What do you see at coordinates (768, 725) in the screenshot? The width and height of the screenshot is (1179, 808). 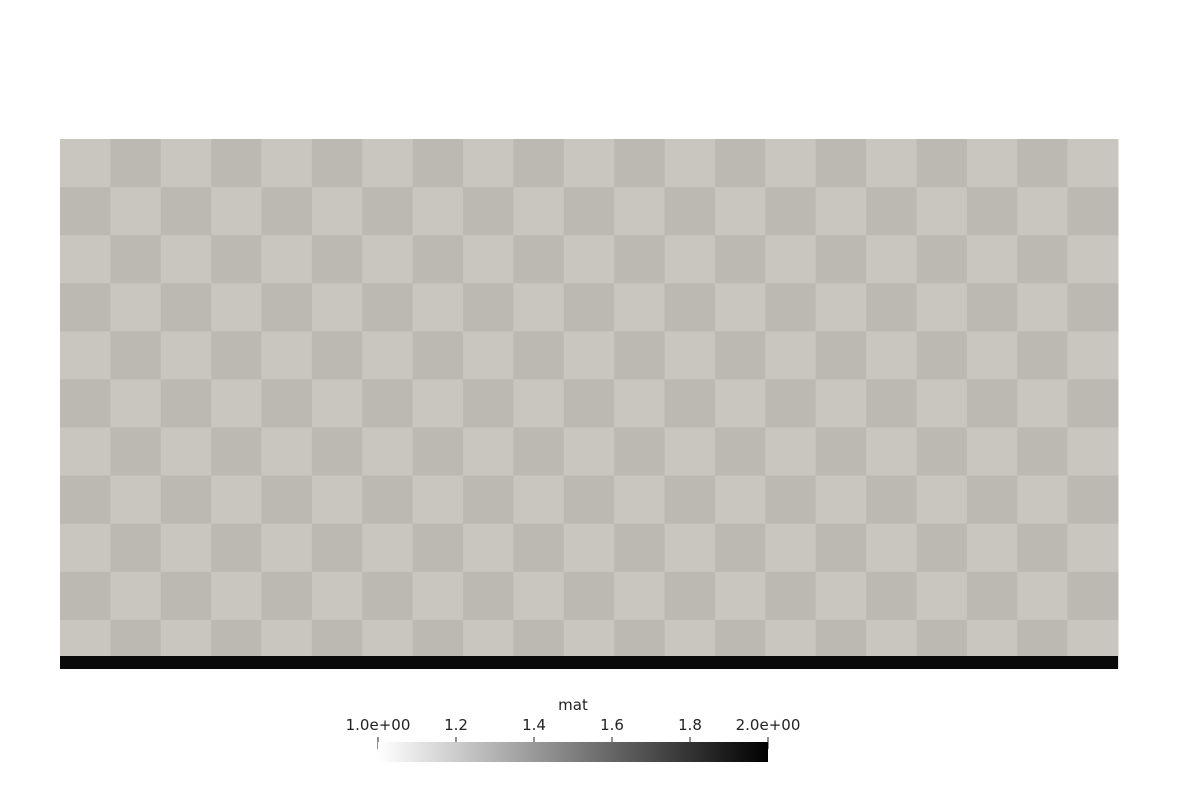 I see `scalar-bar-tick-label: 2.0e+00` at bounding box center [768, 725].